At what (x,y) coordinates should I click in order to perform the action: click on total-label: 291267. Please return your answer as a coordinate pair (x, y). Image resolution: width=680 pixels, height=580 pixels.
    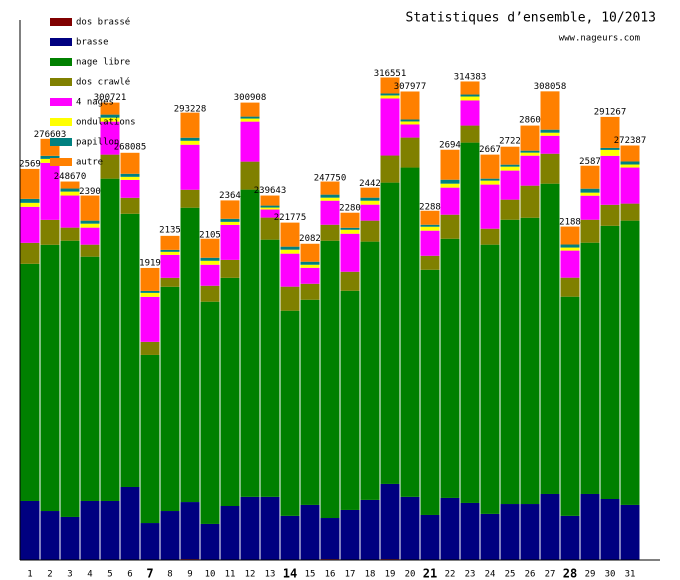
    Looking at the image, I should click on (610, 112).